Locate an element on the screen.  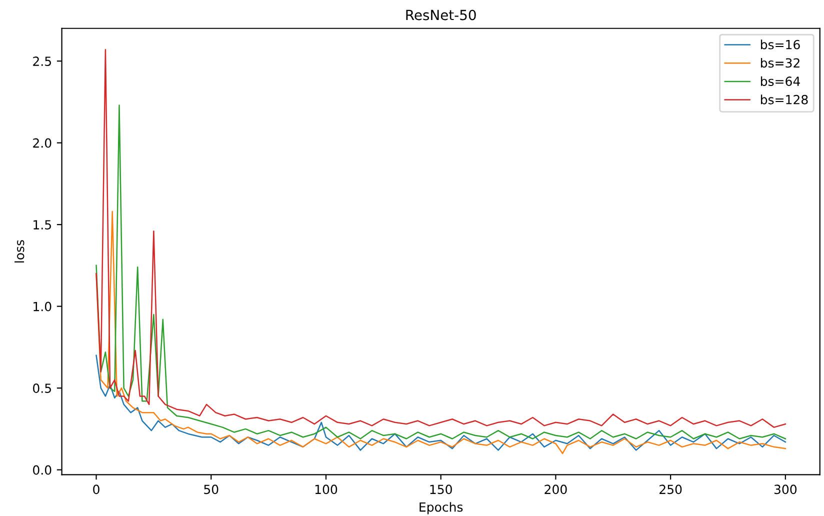
chart-title: ResNet-50 is located at coordinates (441, 15).